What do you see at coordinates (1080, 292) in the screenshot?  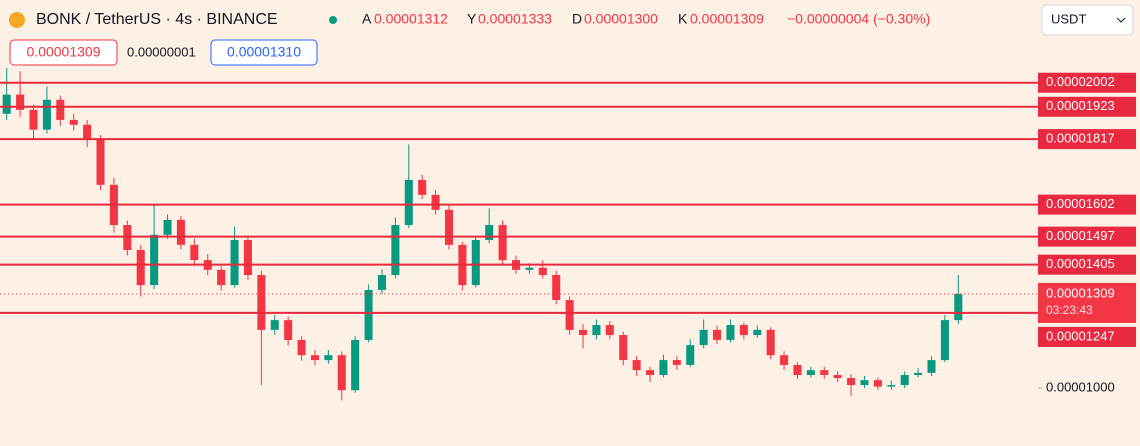 I see `last-price-label: 0.00001309` at bounding box center [1080, 292].